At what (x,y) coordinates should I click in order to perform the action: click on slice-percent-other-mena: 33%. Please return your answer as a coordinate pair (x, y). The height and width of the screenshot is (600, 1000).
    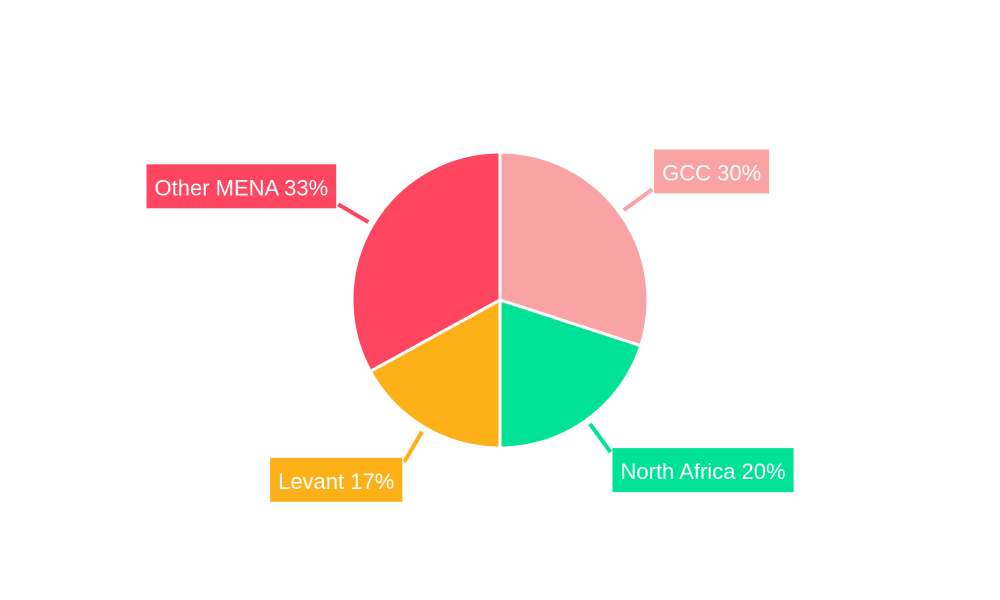
    Looking at the image, I should click on (303, 187).